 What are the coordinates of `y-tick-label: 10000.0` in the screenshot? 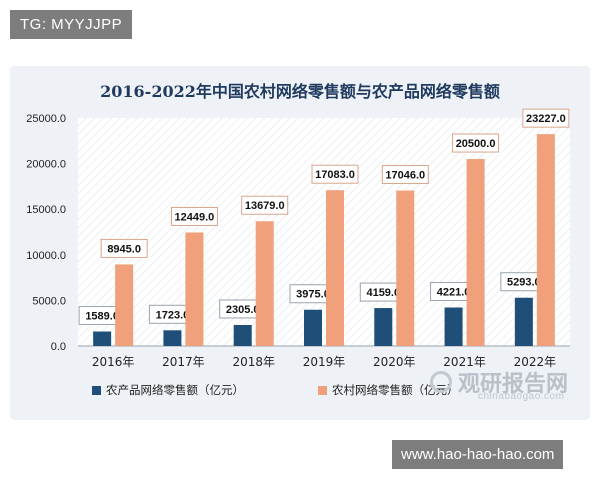 It's located at (46, 256).